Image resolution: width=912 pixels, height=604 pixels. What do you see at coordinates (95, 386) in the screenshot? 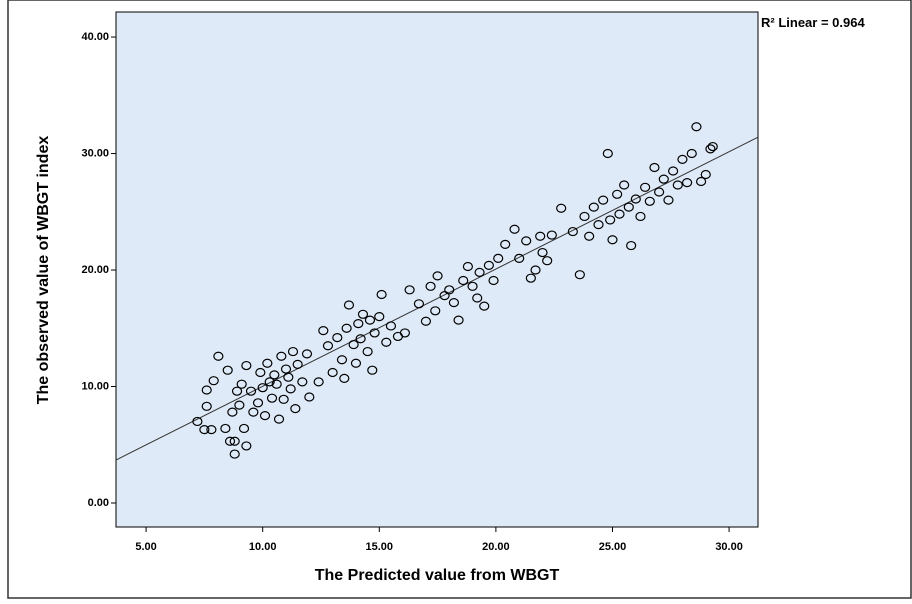
I see `y-tick-label: 10.00` at bounding box center [95, 386].